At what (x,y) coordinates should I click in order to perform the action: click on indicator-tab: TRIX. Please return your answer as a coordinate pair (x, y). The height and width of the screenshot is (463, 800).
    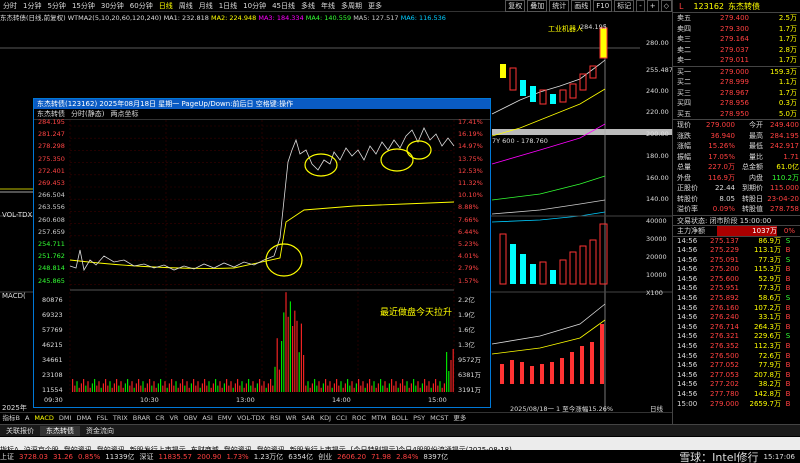
    Looking at the image, I should click on (120, 417).